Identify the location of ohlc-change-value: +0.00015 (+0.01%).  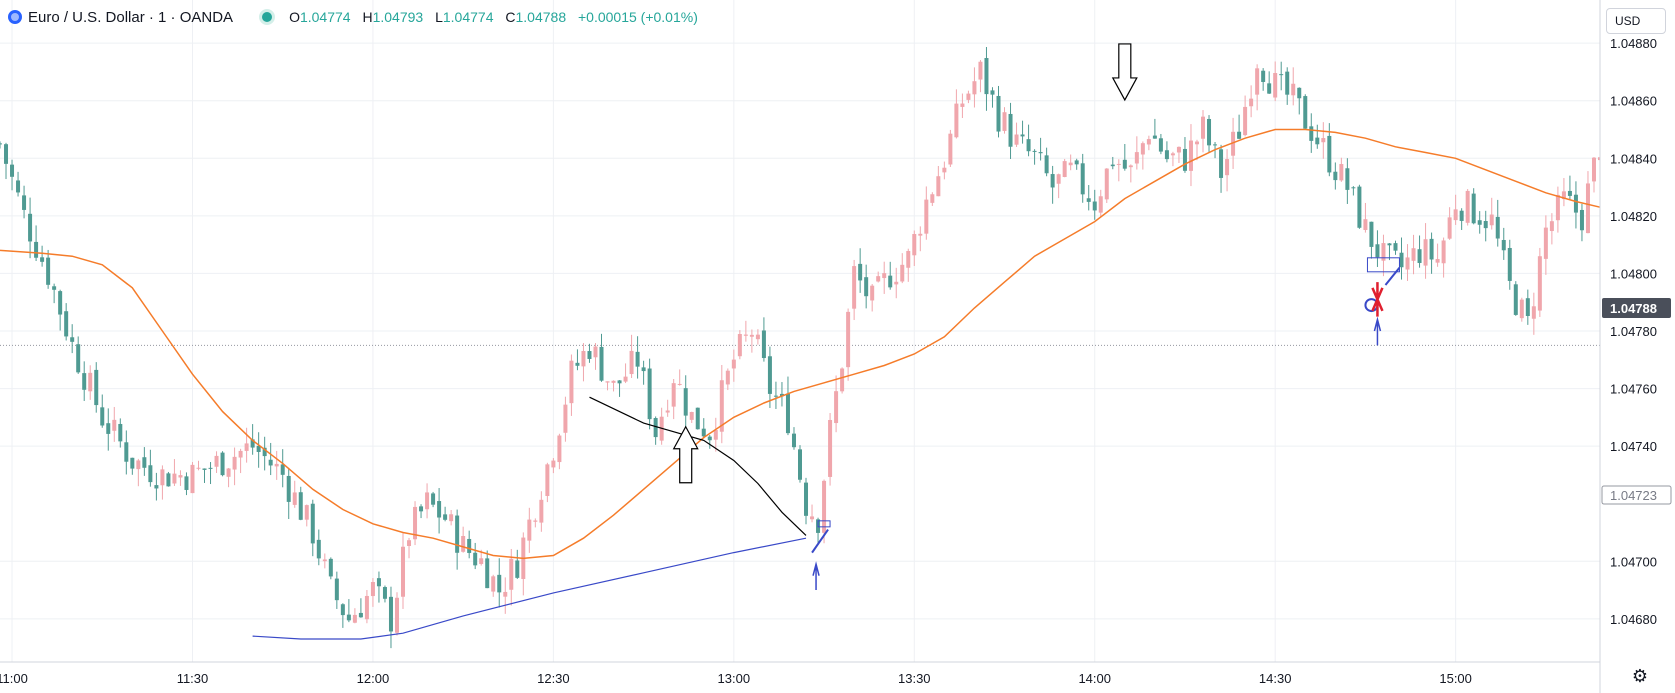
(638, 17).